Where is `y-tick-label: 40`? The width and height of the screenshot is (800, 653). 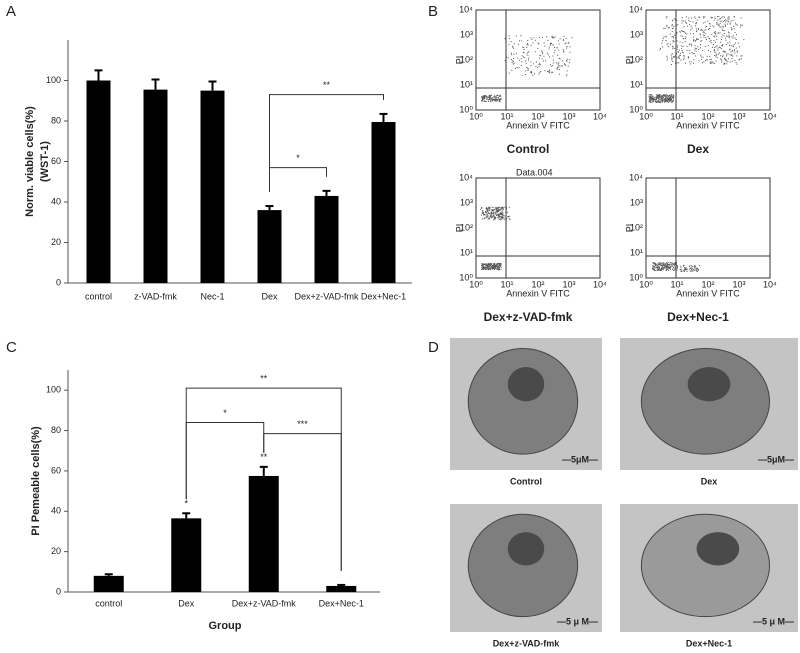 y-tick-label: 40 is located at coordinates (56, 511).